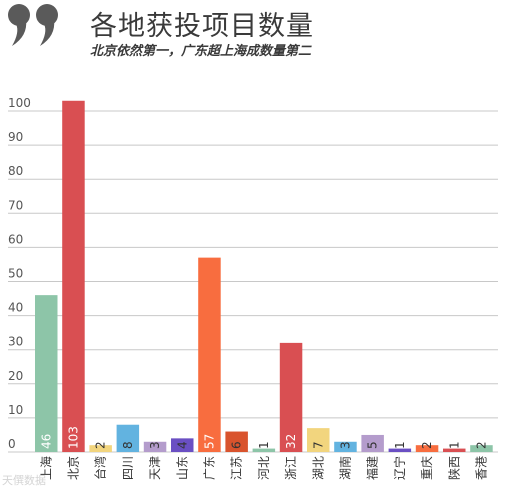 The height and width of the screenshot is (494, 506). Describe the element at coordinates (209, 441) in the screenshot. I see `value-label: 57` at that location.